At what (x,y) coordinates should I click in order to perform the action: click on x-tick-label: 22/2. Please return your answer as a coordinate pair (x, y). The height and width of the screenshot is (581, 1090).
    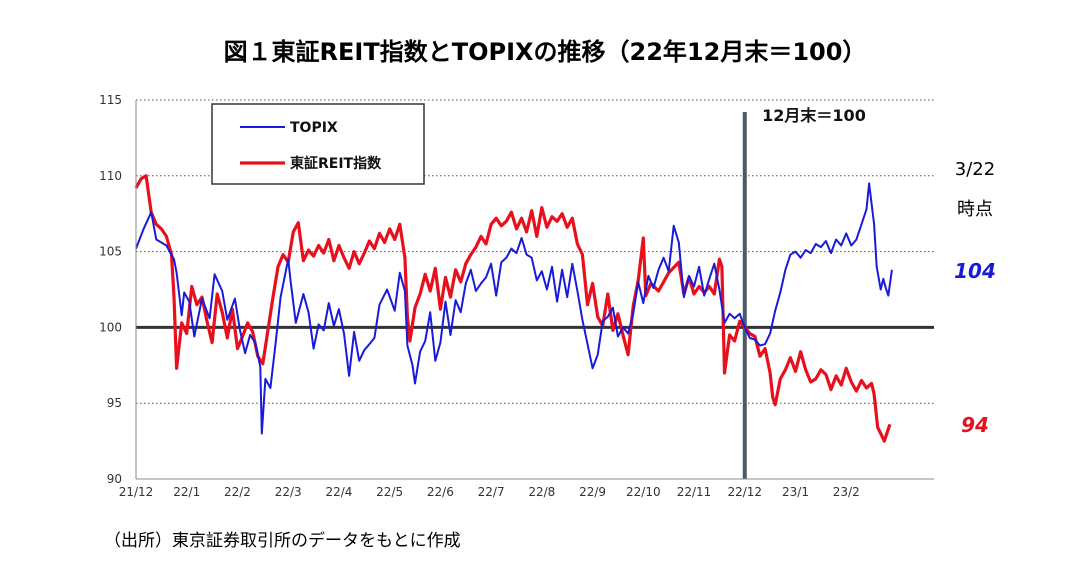
    Looking at the image, I should click on (237, 492).